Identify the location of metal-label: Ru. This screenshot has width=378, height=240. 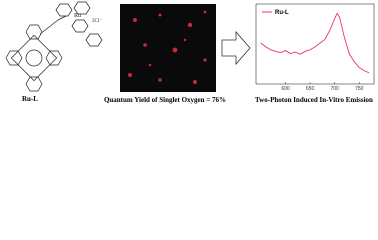
(77, 16).